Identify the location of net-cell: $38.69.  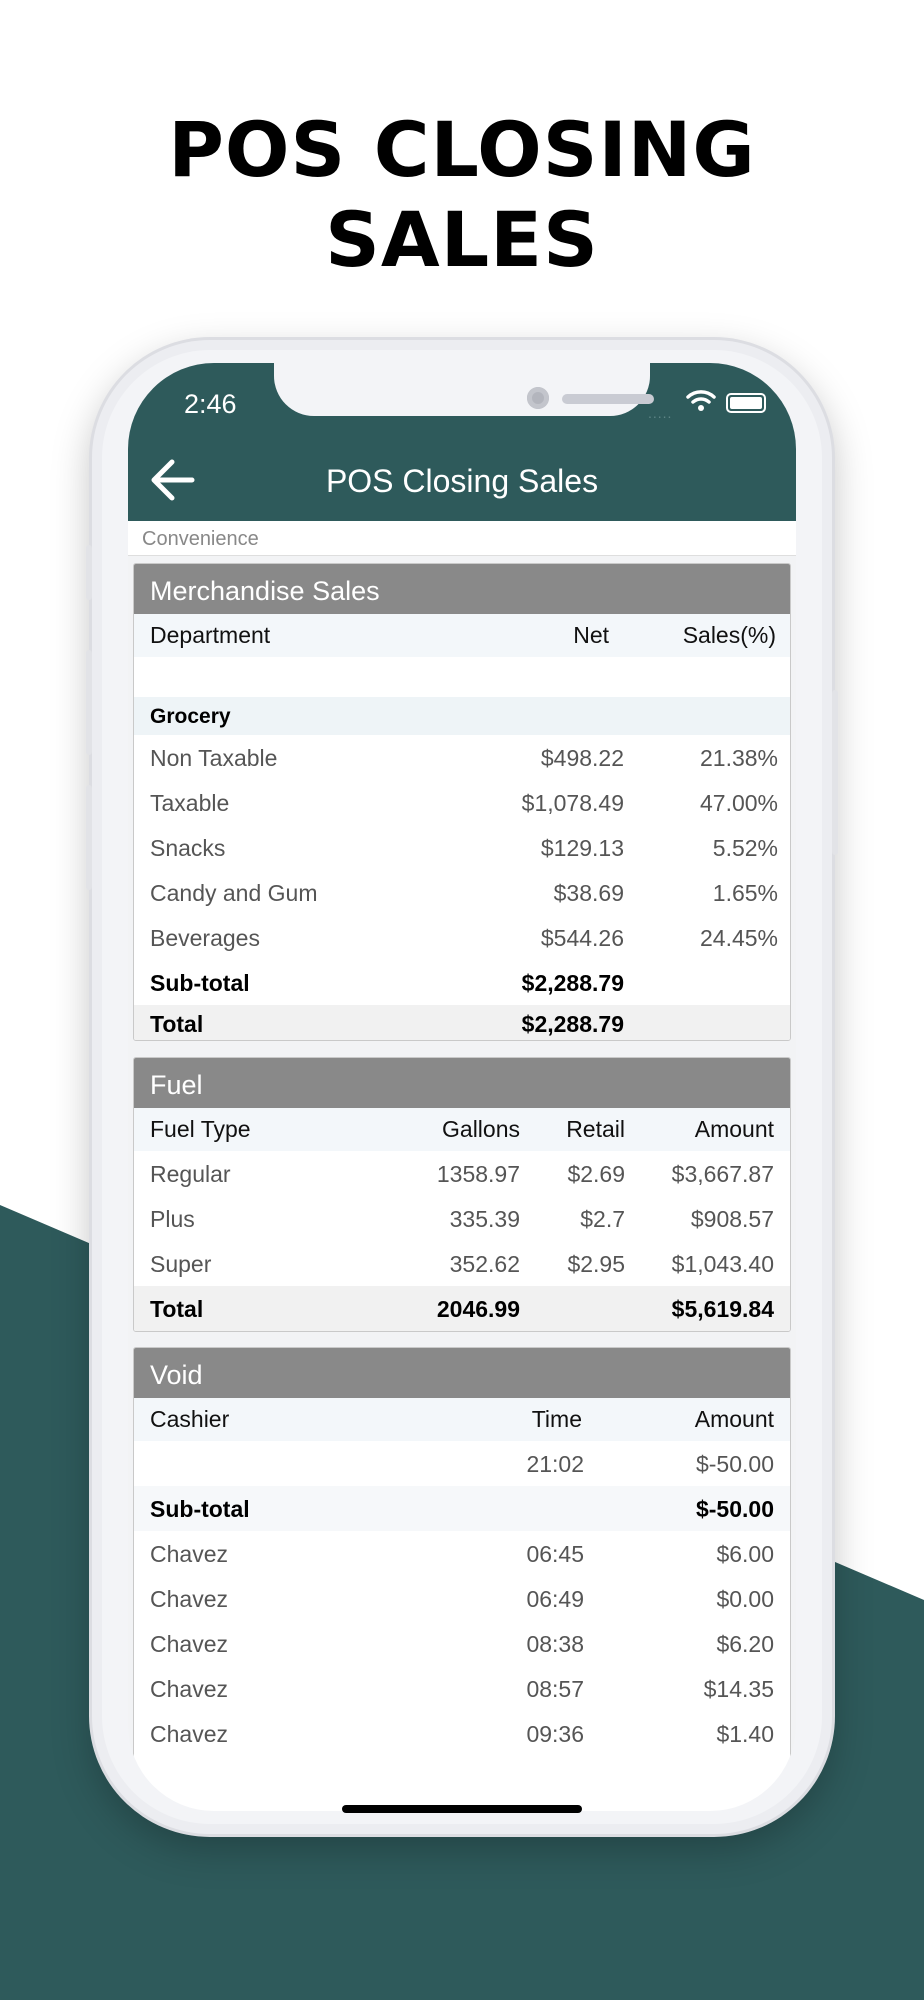
(588, 893).